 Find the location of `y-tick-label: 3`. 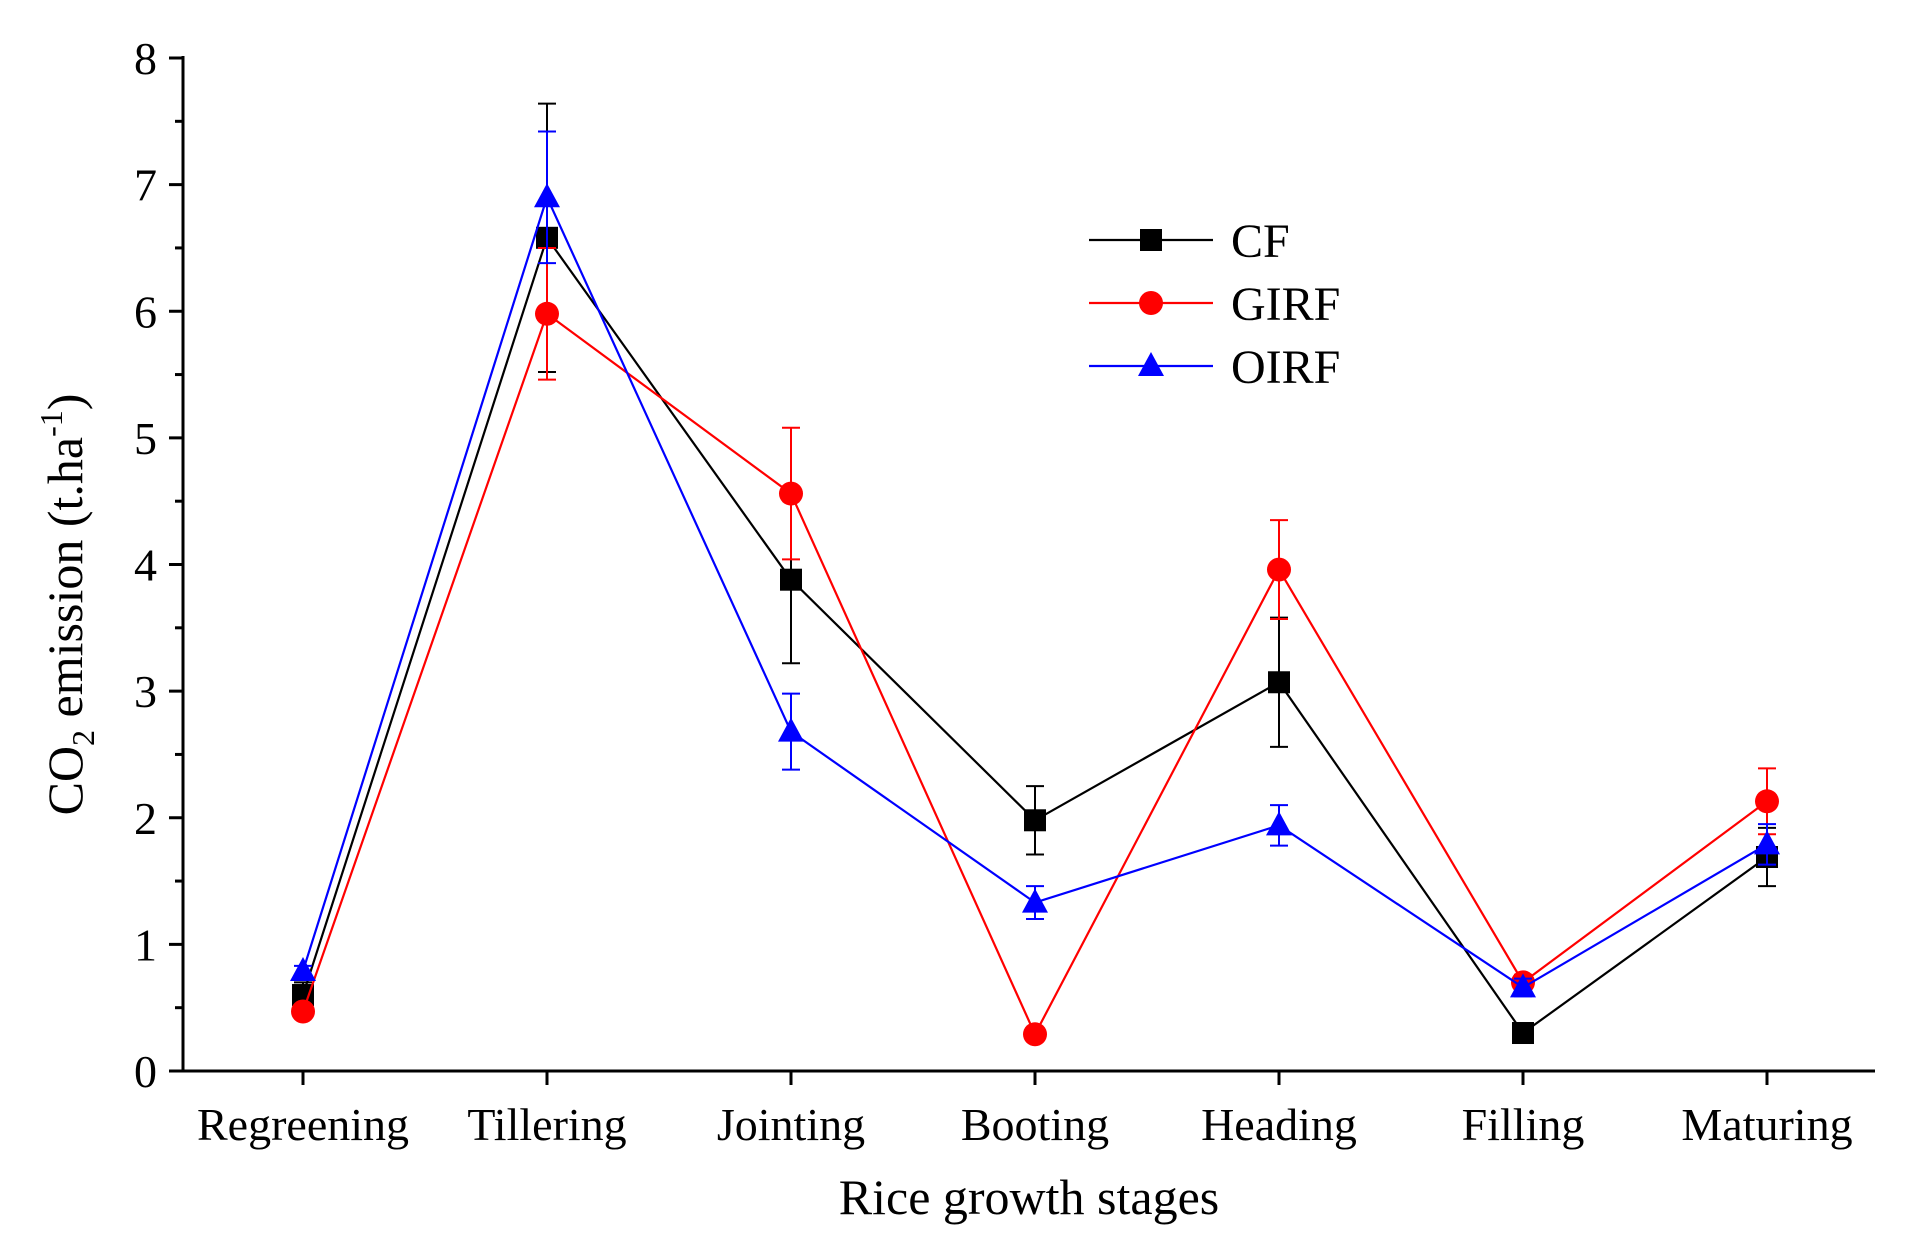

y-tick-label: 3 is located at coordinates (145, 691).